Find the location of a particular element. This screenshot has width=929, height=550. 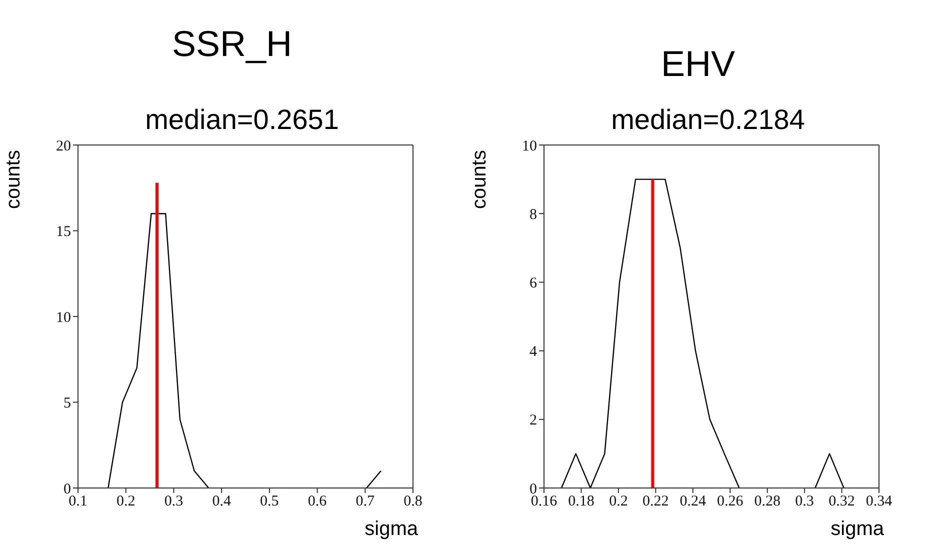

x-tick-label: 0.1 is located at coordinates (78, 502).